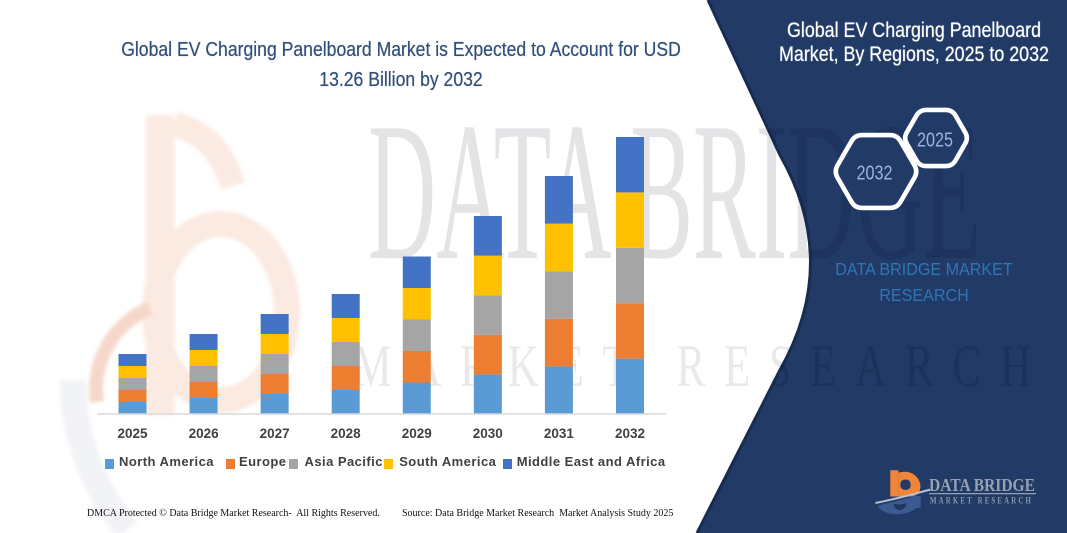  I want to click on svg-text: DATA BRIDGE, so click(982, 485).